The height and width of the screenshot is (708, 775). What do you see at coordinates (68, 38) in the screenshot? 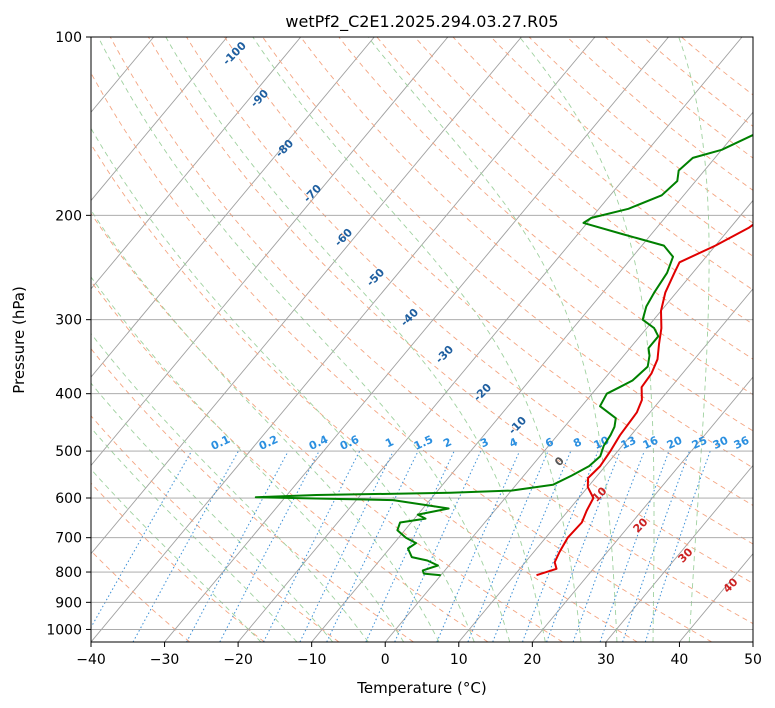
I see `y-tick-label: 100` at bounding box center [68, 38].